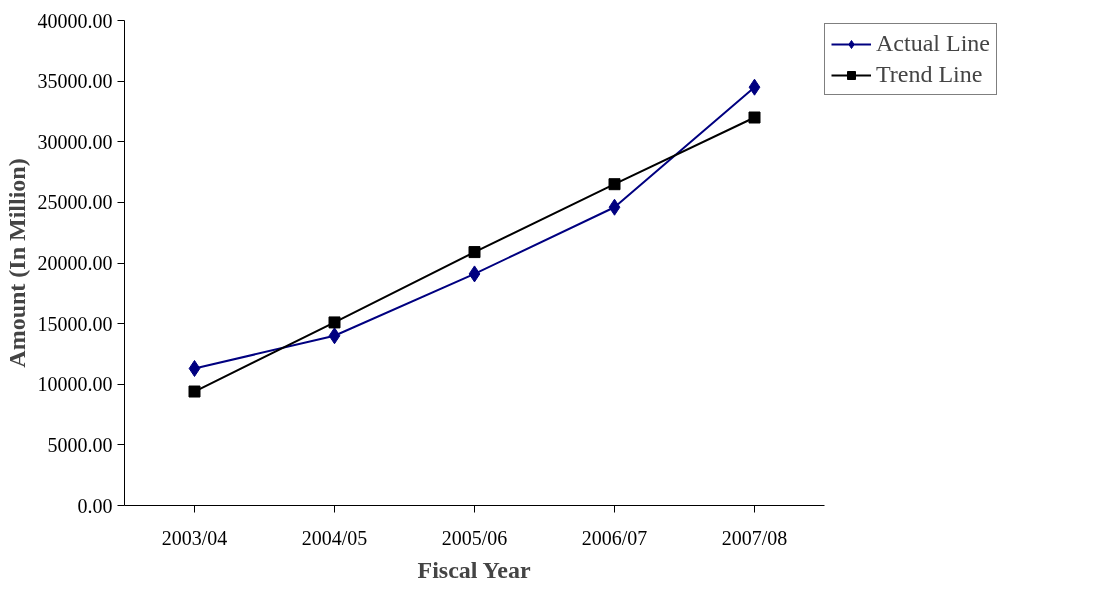  Describe the element at coordinates (474, 537) in the screenshot. I see `x-tick-label: 2005/06` at that location.